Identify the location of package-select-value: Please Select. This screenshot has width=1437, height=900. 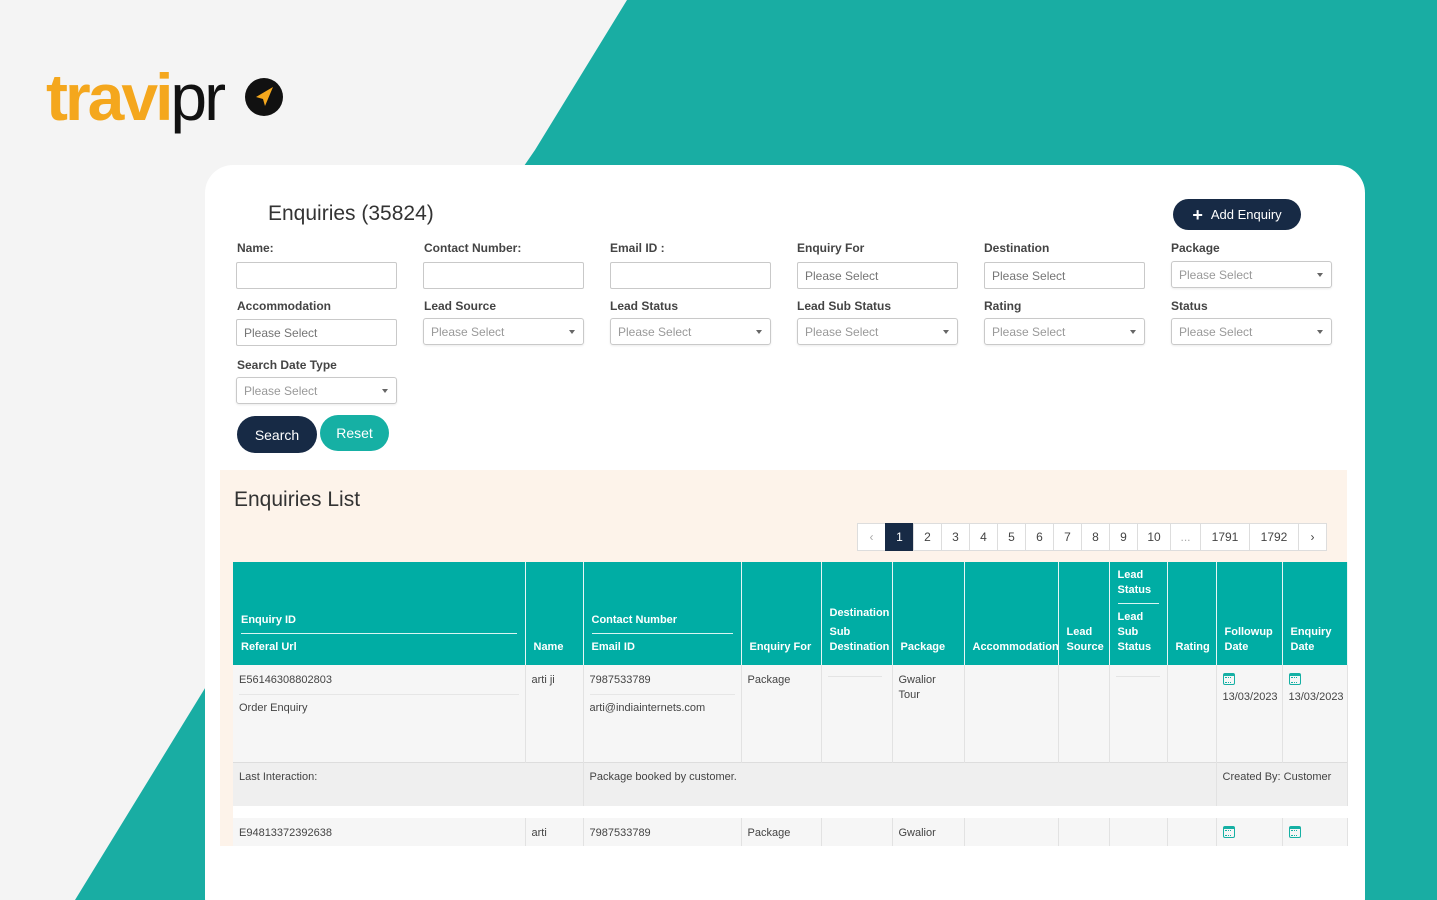
(1216, 275).